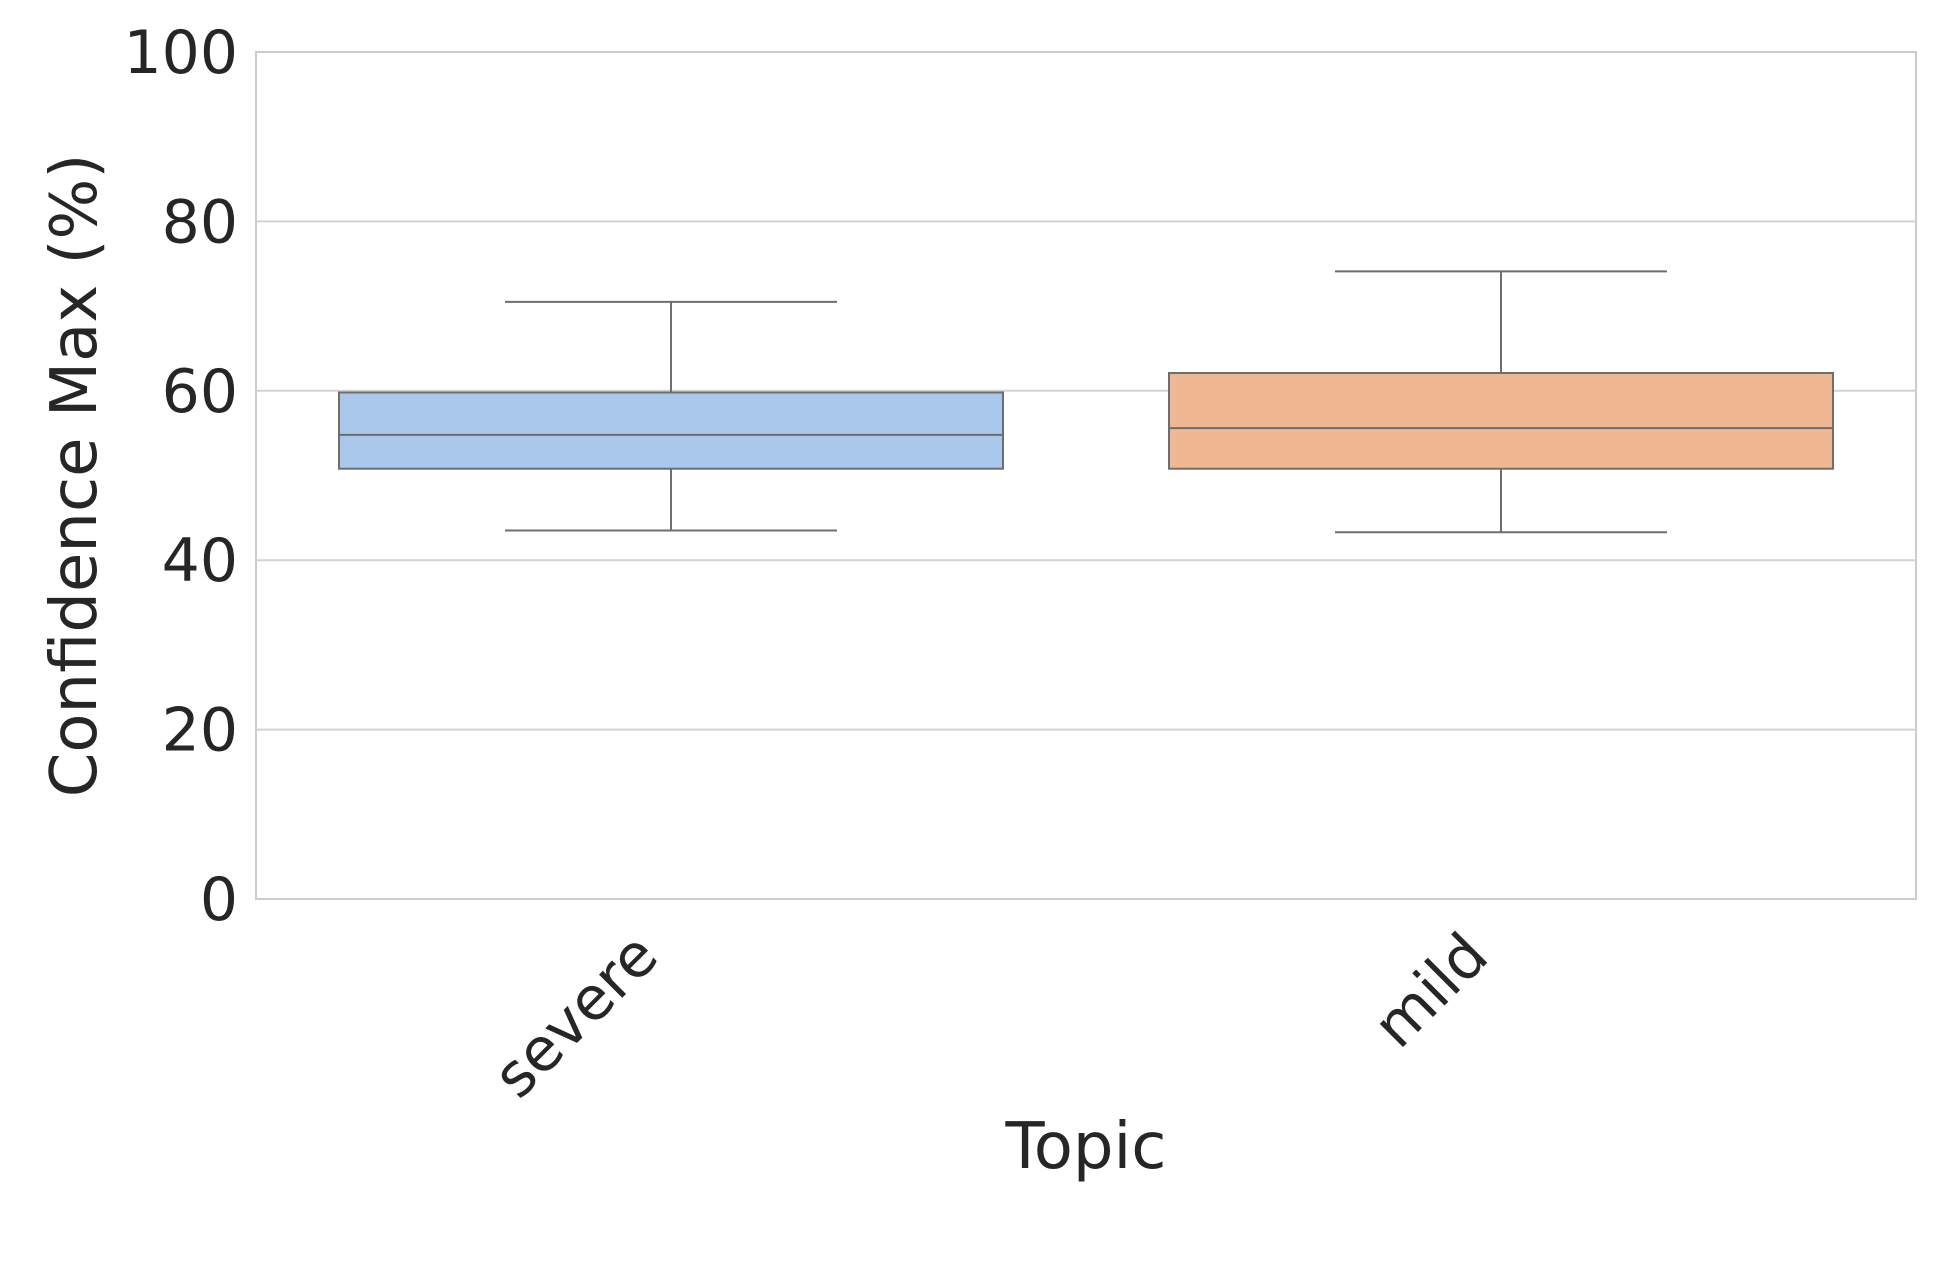  Describe the element at coordinates (1086, 1147) in the screenshot. I see `x-axis-label: Topic` at that location.